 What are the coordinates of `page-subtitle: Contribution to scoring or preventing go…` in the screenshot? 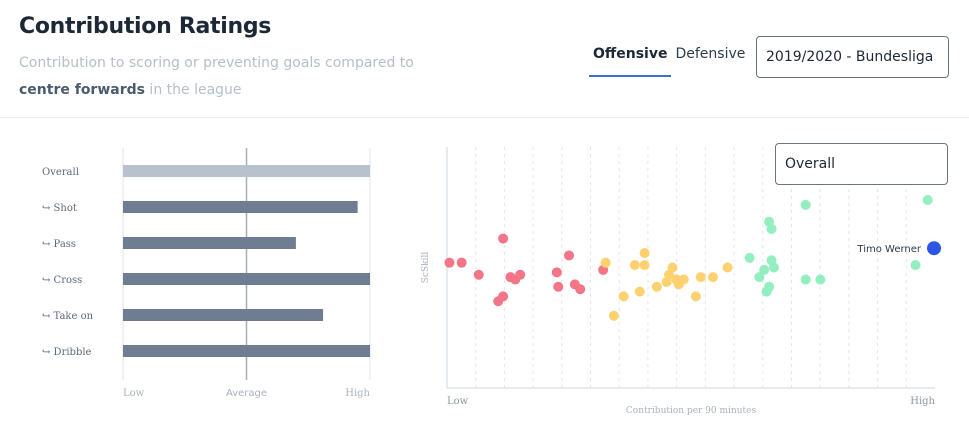 It's located at (219, 77).